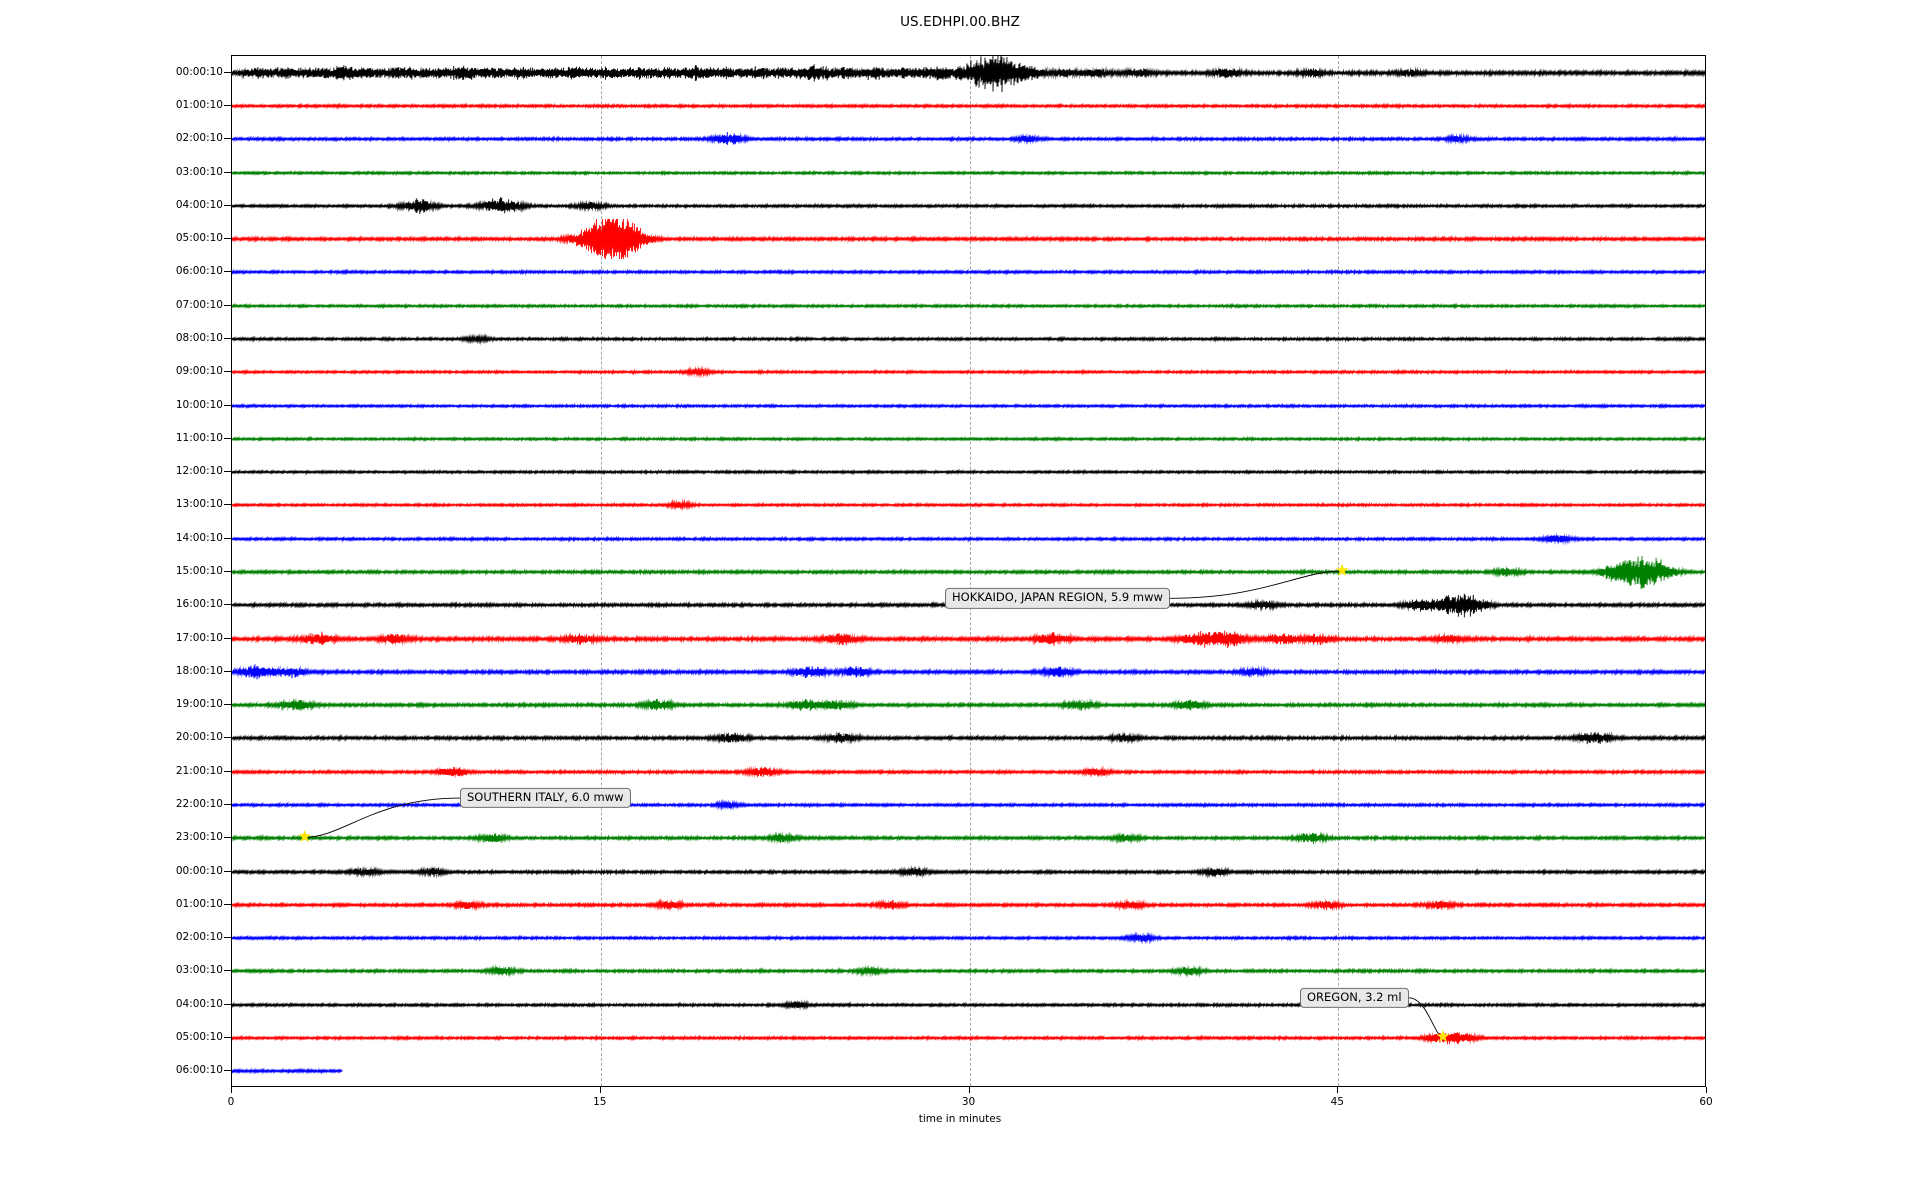 The image size is (1920, 1200). What do you see at coordinates (199, 404) in the screenshot?
I see `y-axis-tick-label: 10:00:10` at bounding box center [199, 404].